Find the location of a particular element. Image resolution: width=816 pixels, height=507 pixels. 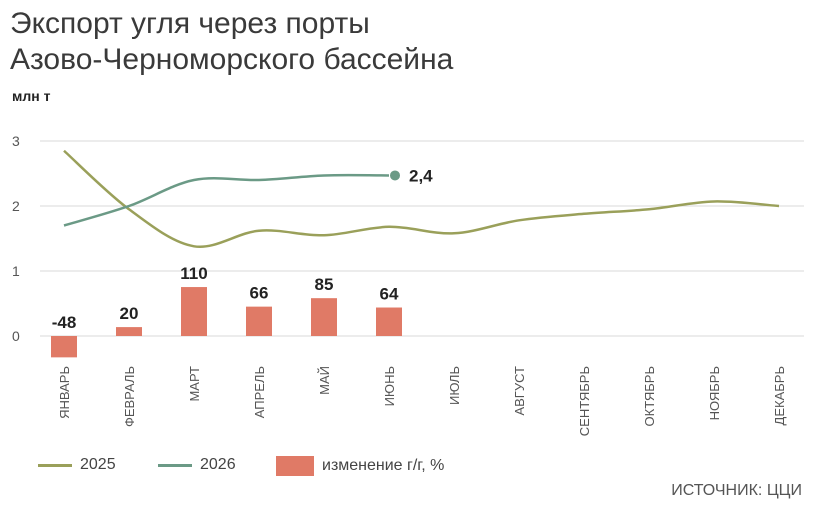

bar-data-label: 66 is located at coordinates (259, 293).